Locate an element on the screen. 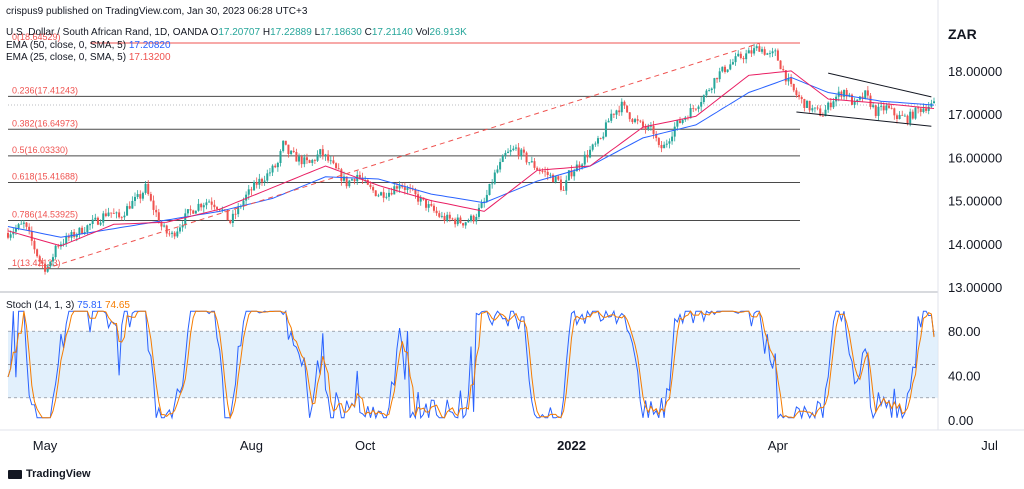 The height and width of the screenshot is (489, 1024). stoch-legend: Stoch (14, 1, 3) 75.81 74.65 is located at coordinates (68, 306).